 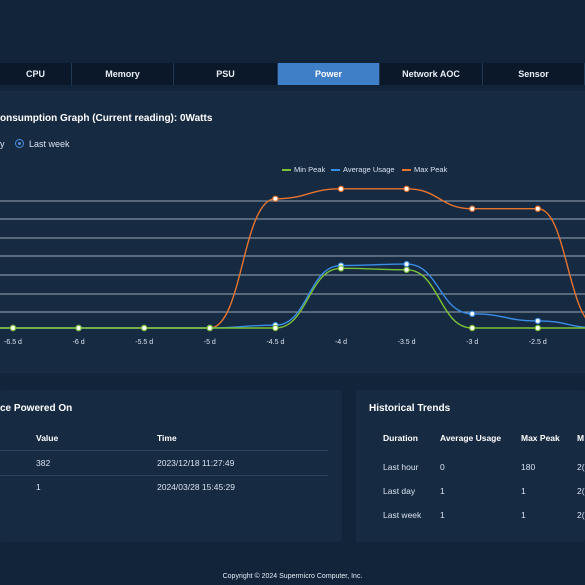 I want to click on legend-max-peak: Max Peak, so click(x=431, y=169).